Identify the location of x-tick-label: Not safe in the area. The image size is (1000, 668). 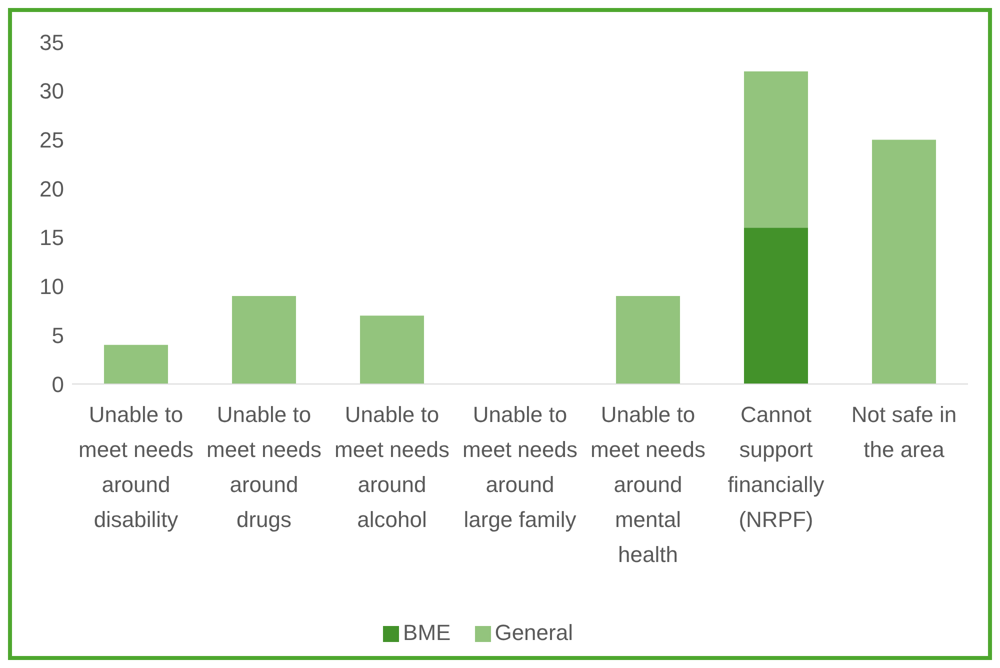
(904, 432).